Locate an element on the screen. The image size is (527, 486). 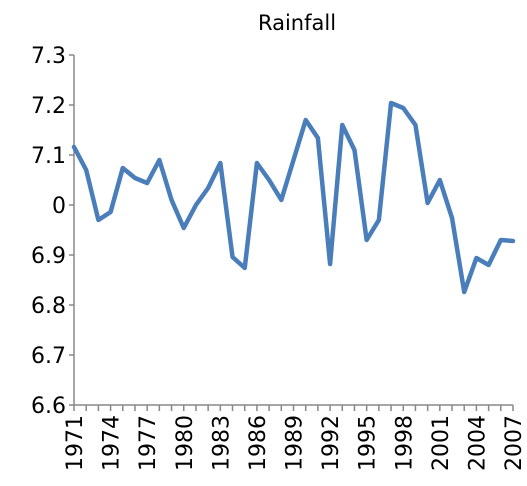
x-tick-label: 1998 is located at coordinates (404, 443).